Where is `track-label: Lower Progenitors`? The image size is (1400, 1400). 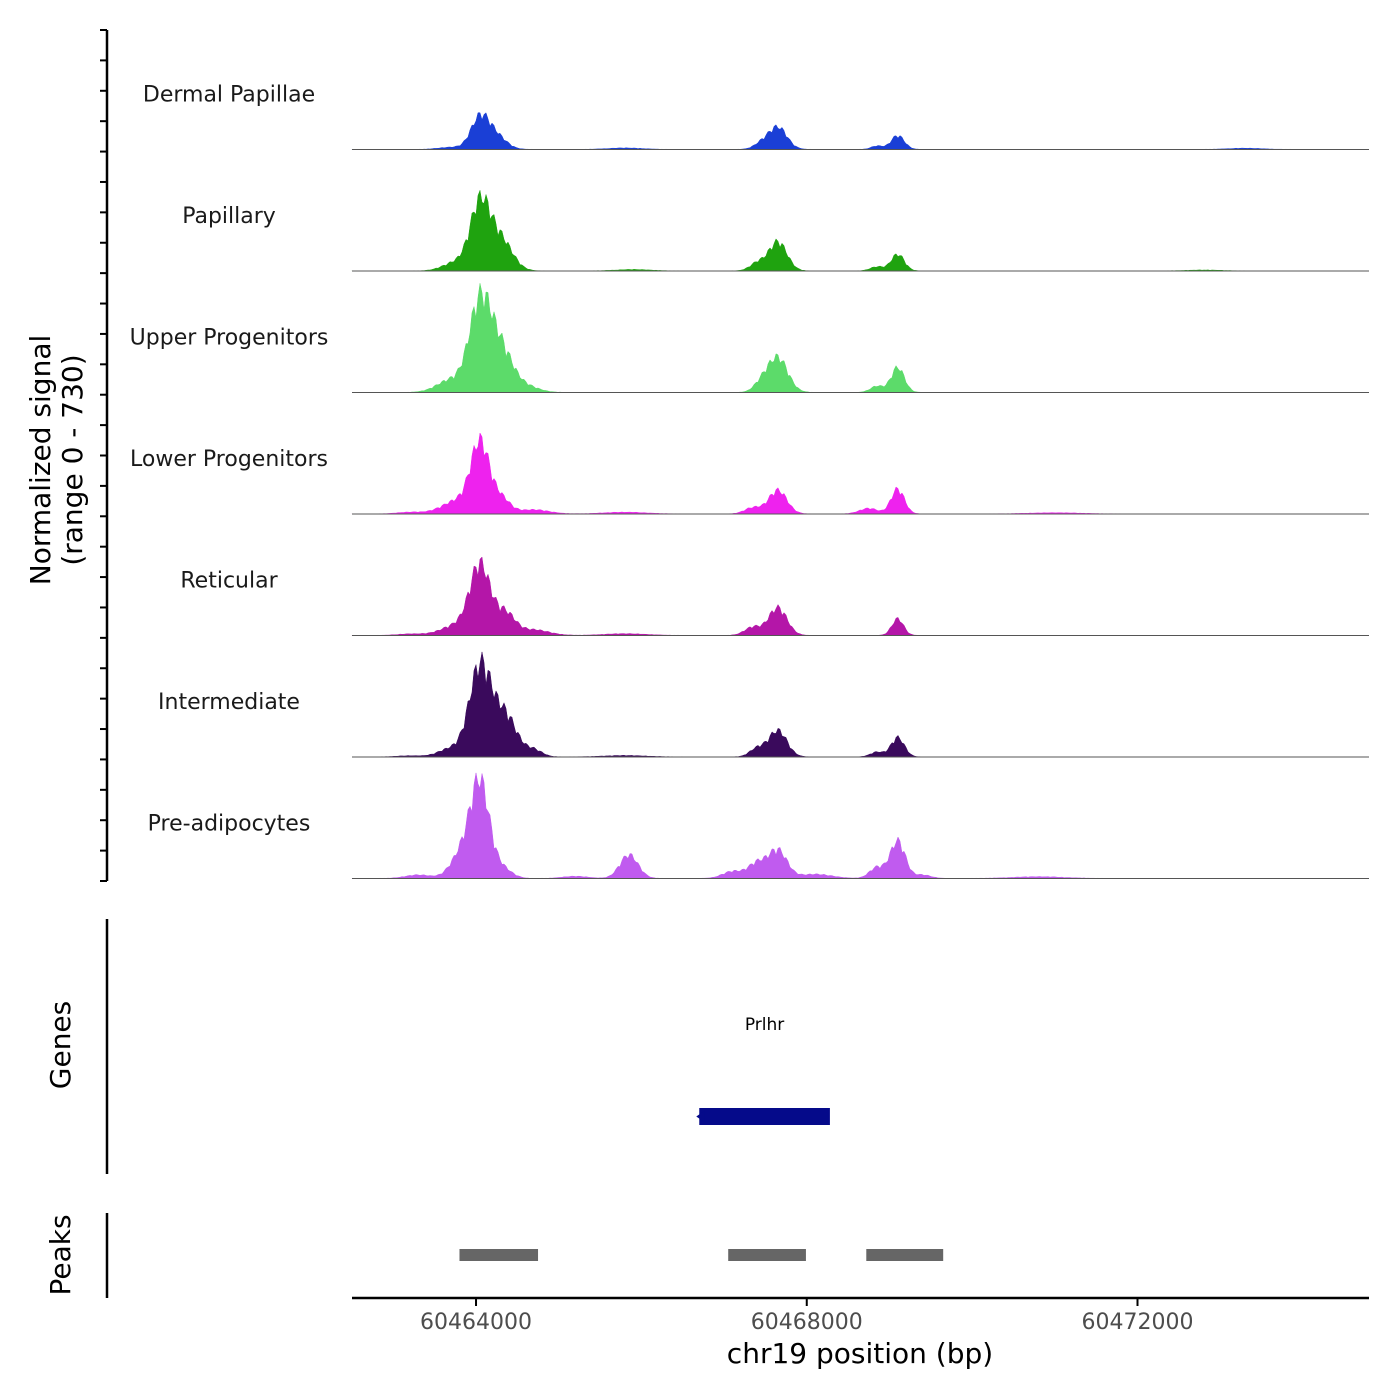 track-label: Lower Progenitors is located at coordinates (229, 459).